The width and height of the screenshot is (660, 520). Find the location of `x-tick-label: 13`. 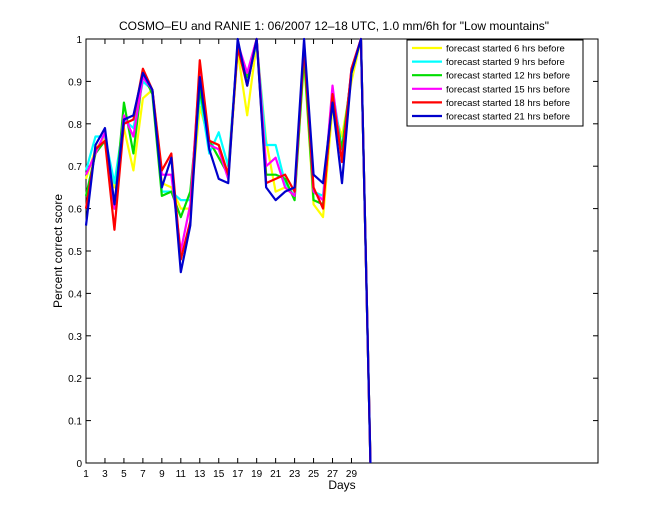

x-tick-label: 13 is located at coordinates (200, 474).